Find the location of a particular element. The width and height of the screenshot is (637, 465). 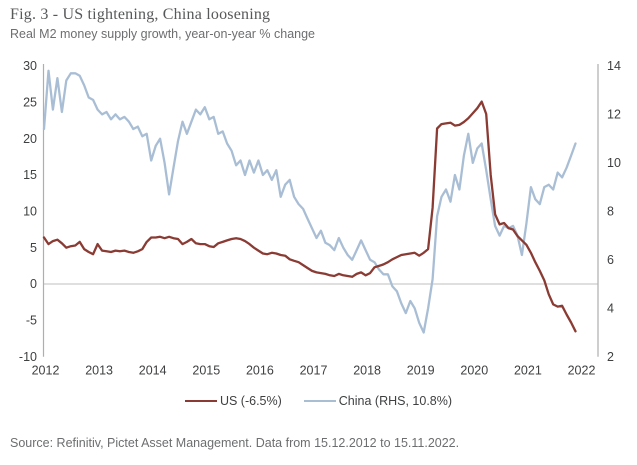

left-axis-tick-label: 15 is located at coordinates (30, 175).